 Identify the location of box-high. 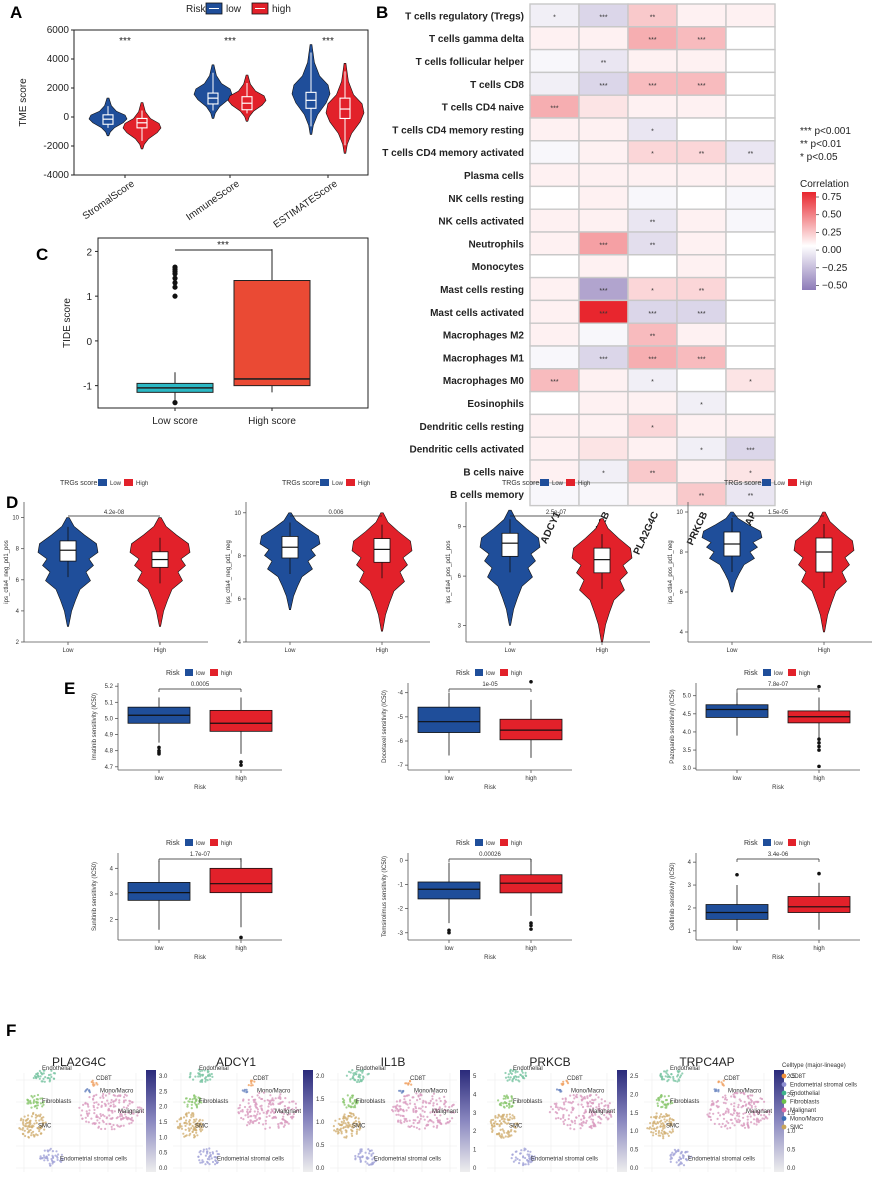
(819, 904).